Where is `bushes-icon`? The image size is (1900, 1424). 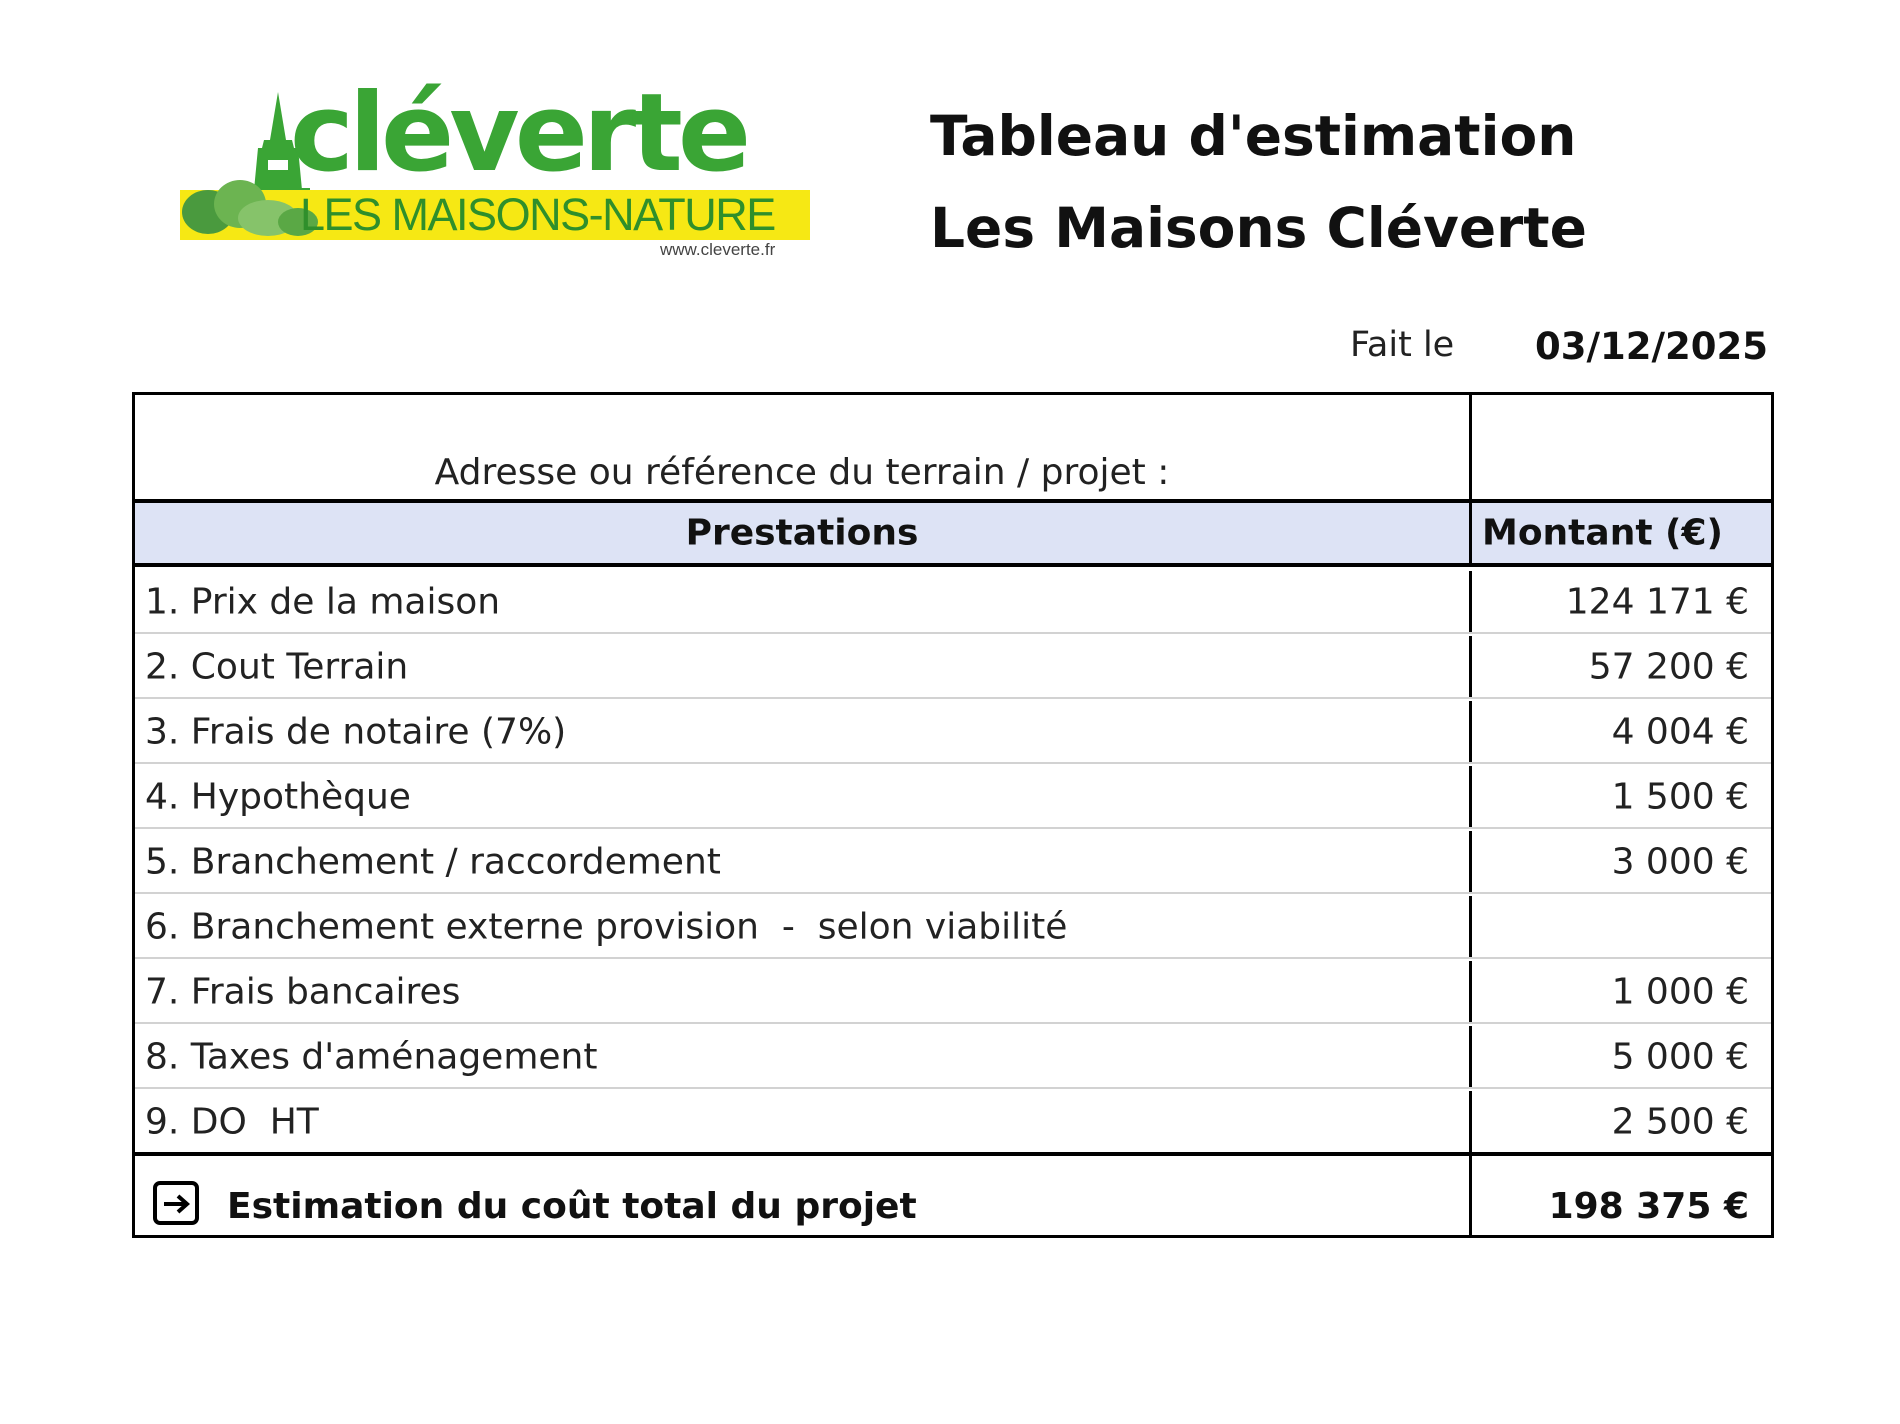 bushes-icon is located at coordinates (250, 208).